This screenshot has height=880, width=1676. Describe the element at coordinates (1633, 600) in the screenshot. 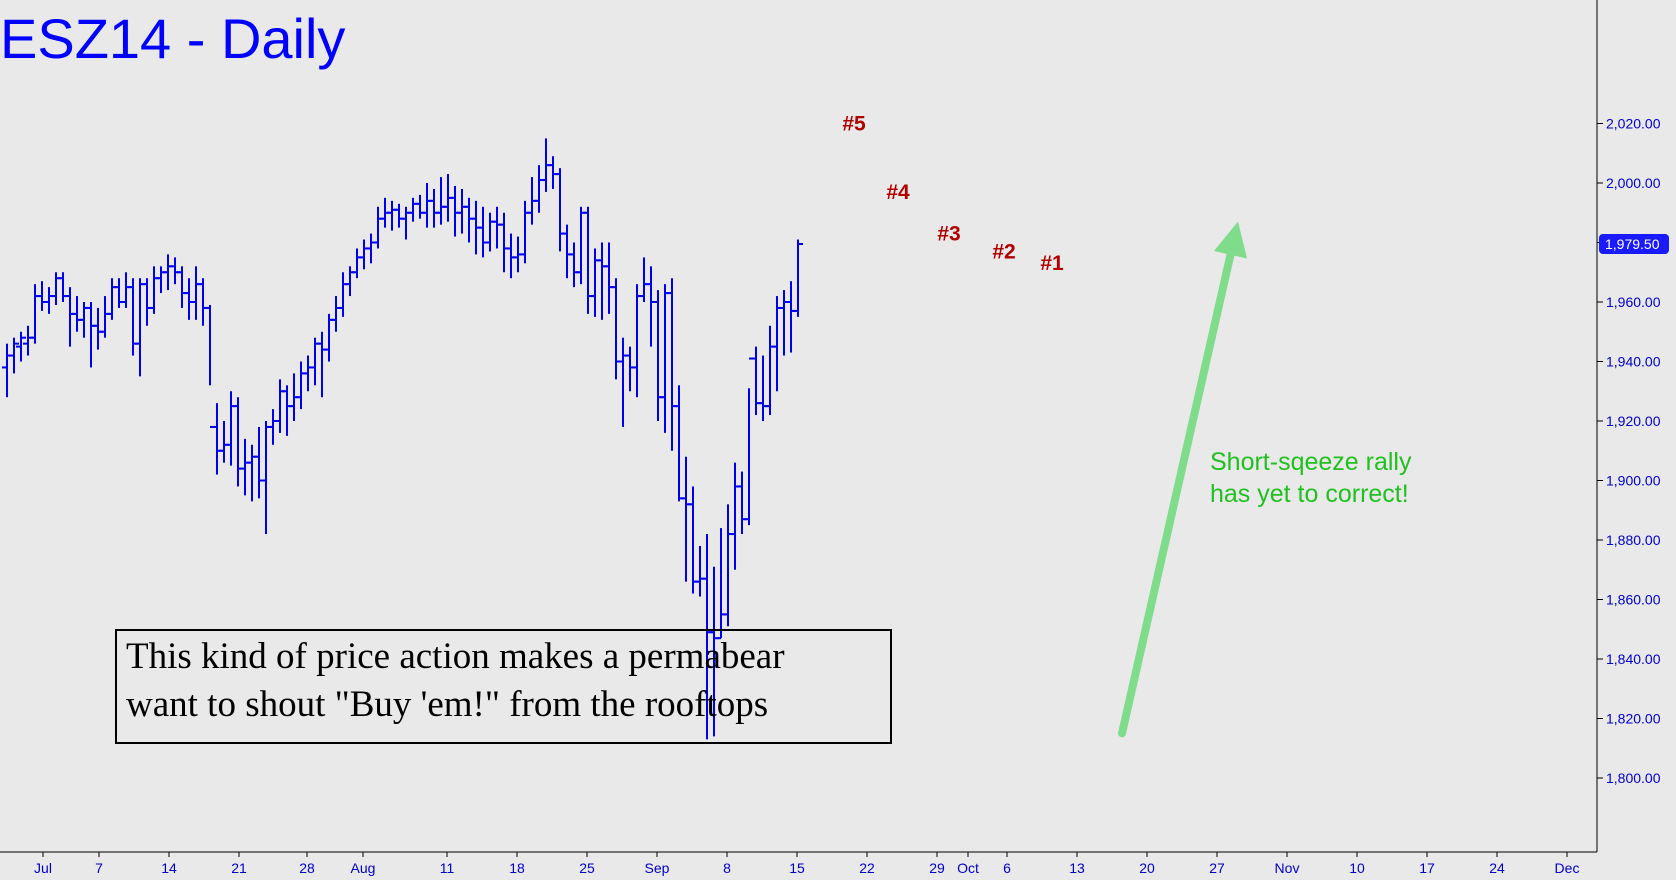

I see `y-tick-label: 1,860.00` at that location.